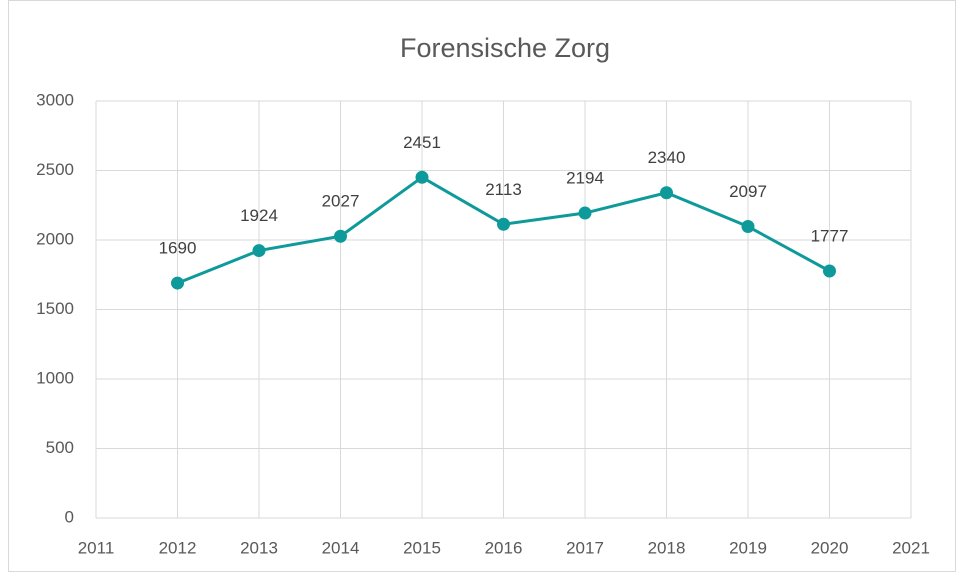 Image resolution: width=957 pixels, height=573 pixels. What do you see at coordinates (667, 547) in the screenshot?
I see `x-tick-label: 2018` at bounding box center [667, 547].